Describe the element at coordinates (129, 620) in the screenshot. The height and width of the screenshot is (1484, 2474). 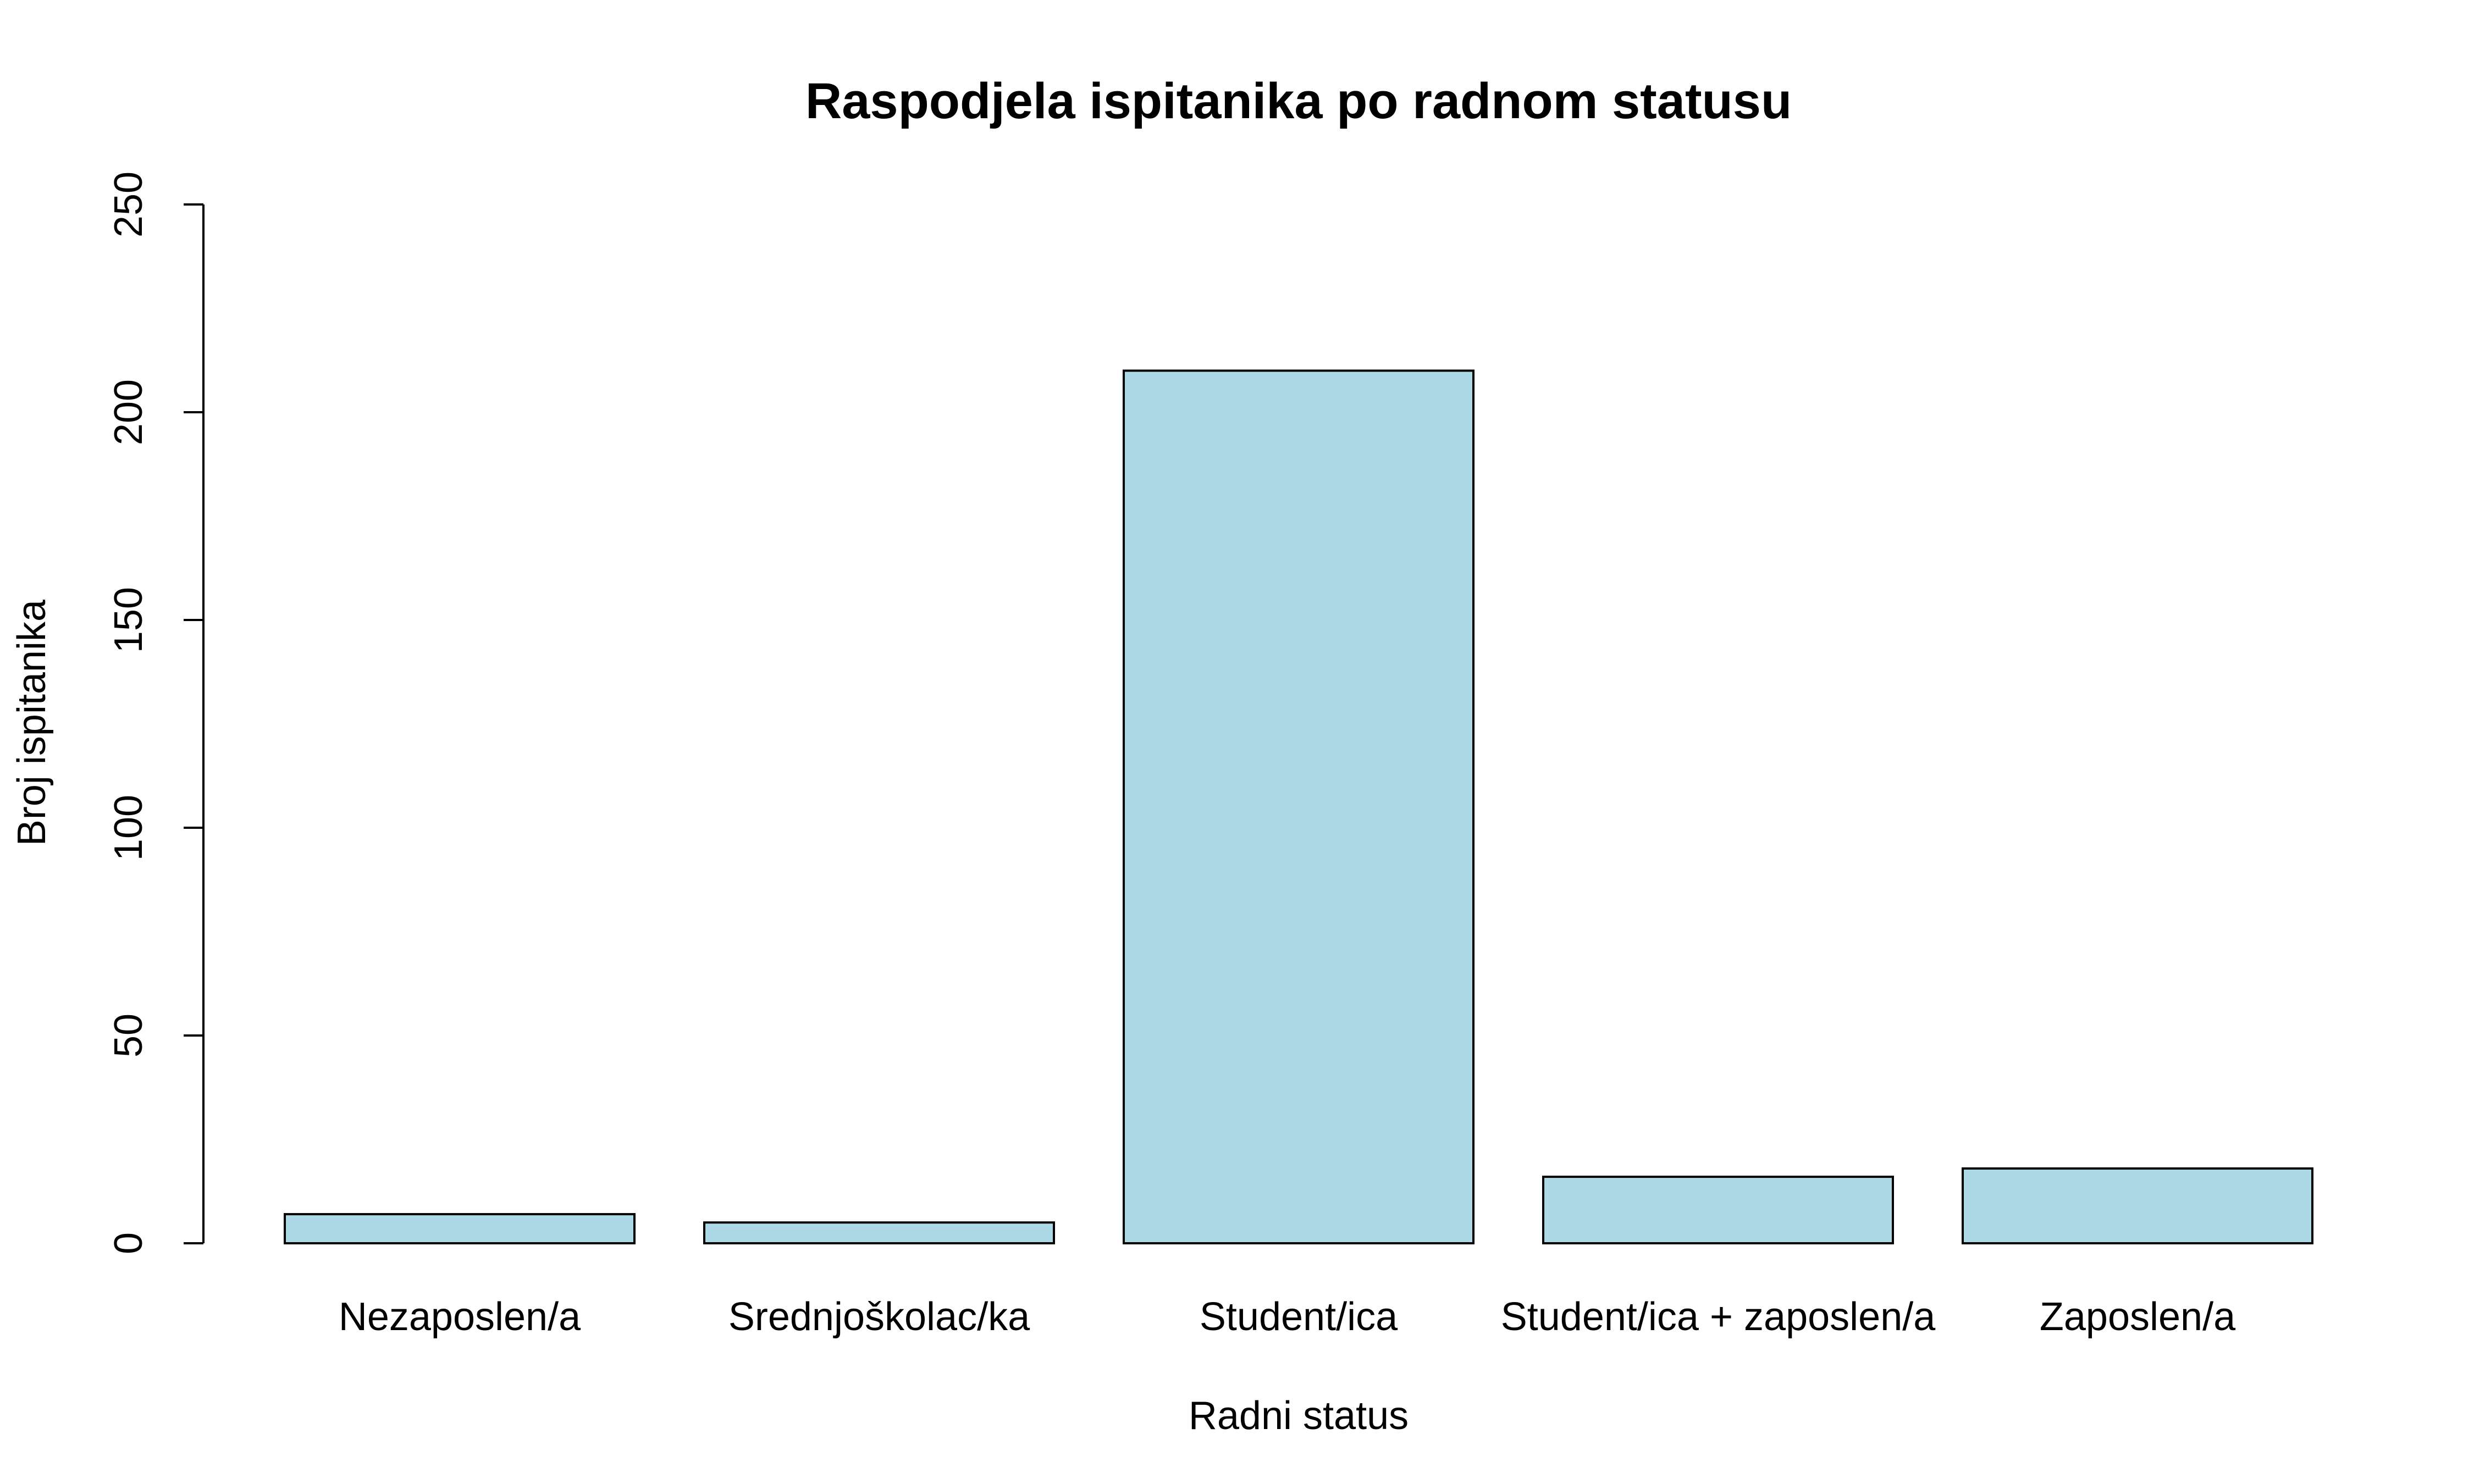
I see `y-tick-label: 150` at that location.